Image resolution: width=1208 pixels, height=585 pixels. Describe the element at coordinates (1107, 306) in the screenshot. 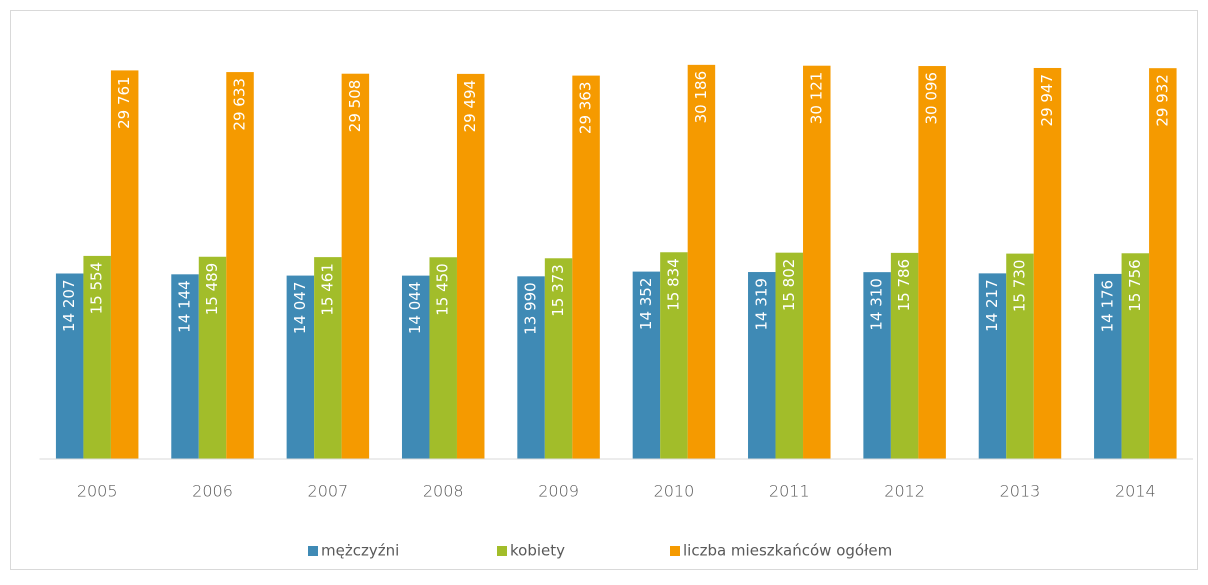

I see `value-label: 14 176` at that location.